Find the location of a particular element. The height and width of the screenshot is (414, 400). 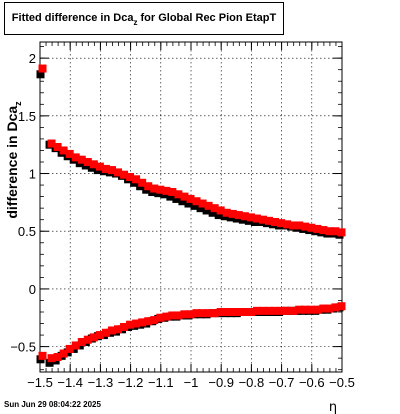

y-tick-label: 1.5 is located at coordinates (27, 116).